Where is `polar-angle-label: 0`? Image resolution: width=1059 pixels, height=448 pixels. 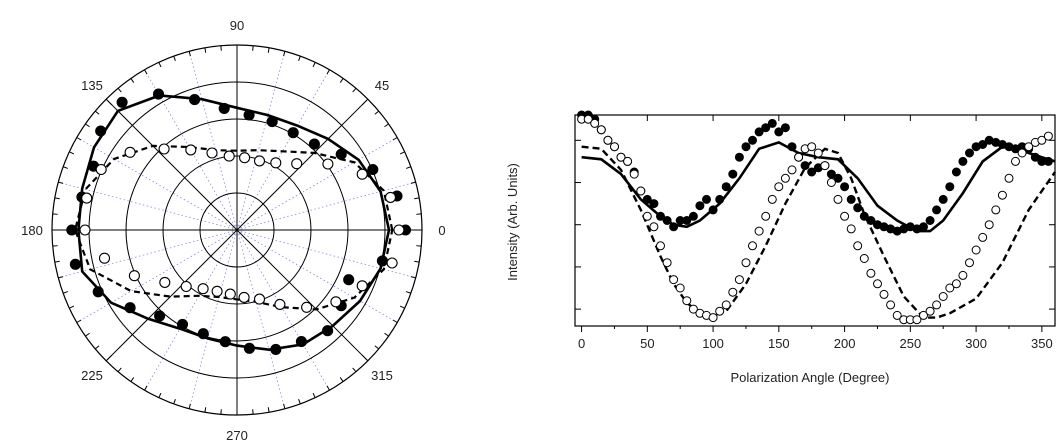 polar-angle-label: 0 is located at coordinates (441, 230).